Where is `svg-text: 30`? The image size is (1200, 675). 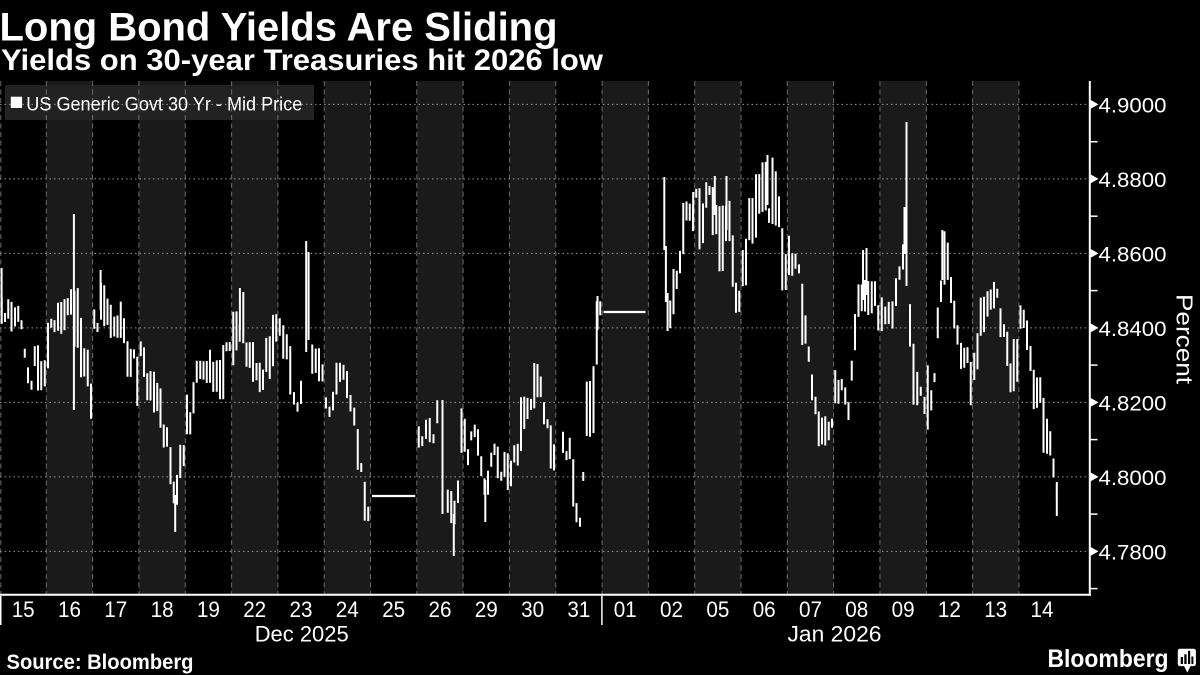 svg-text: 30 is located at coordinates (532, 609).